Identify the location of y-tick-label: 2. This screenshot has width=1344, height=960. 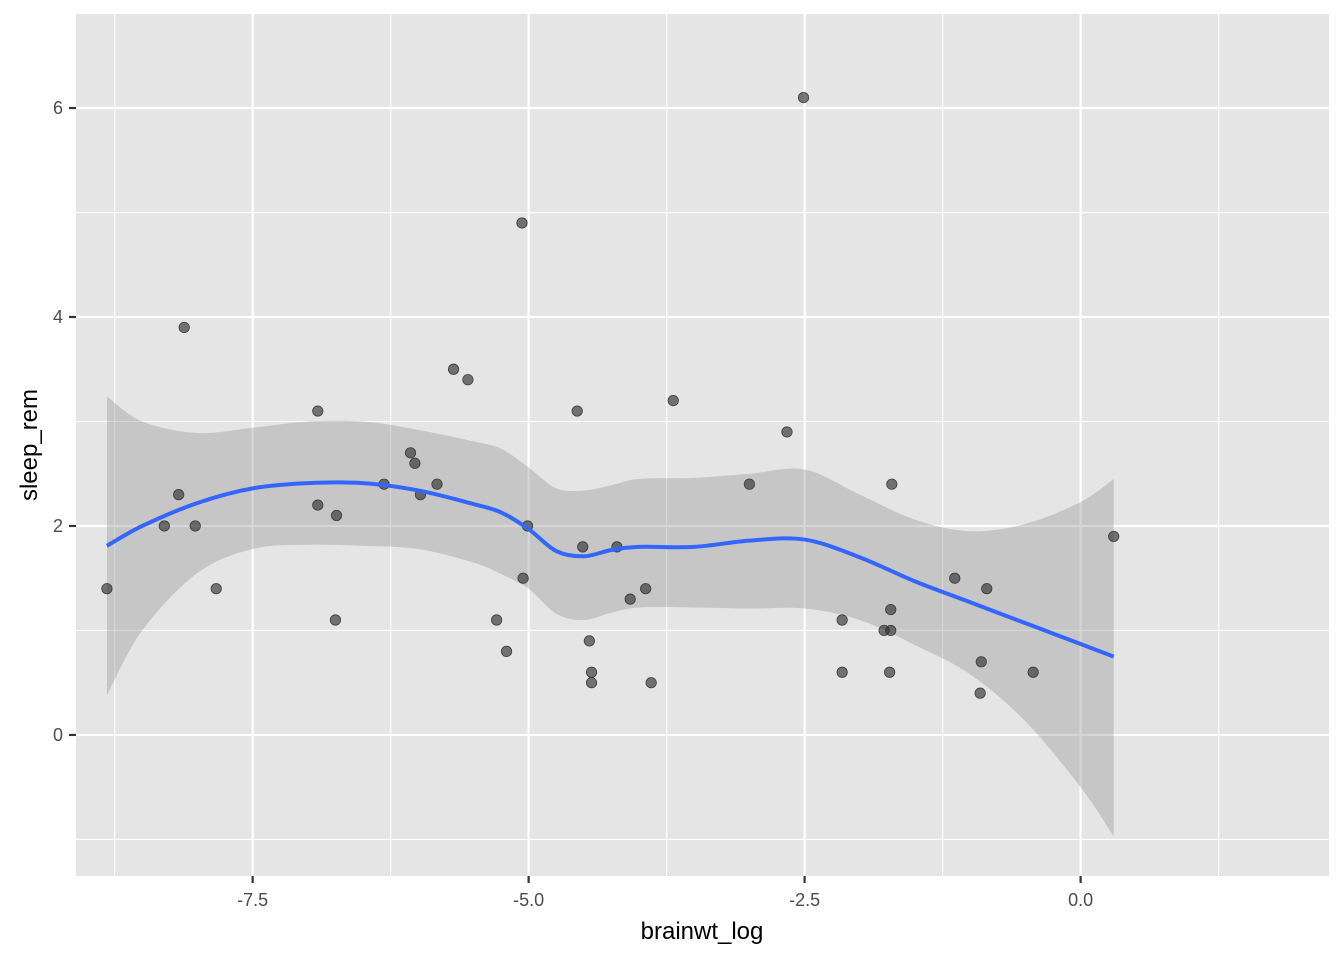
(58, 526).